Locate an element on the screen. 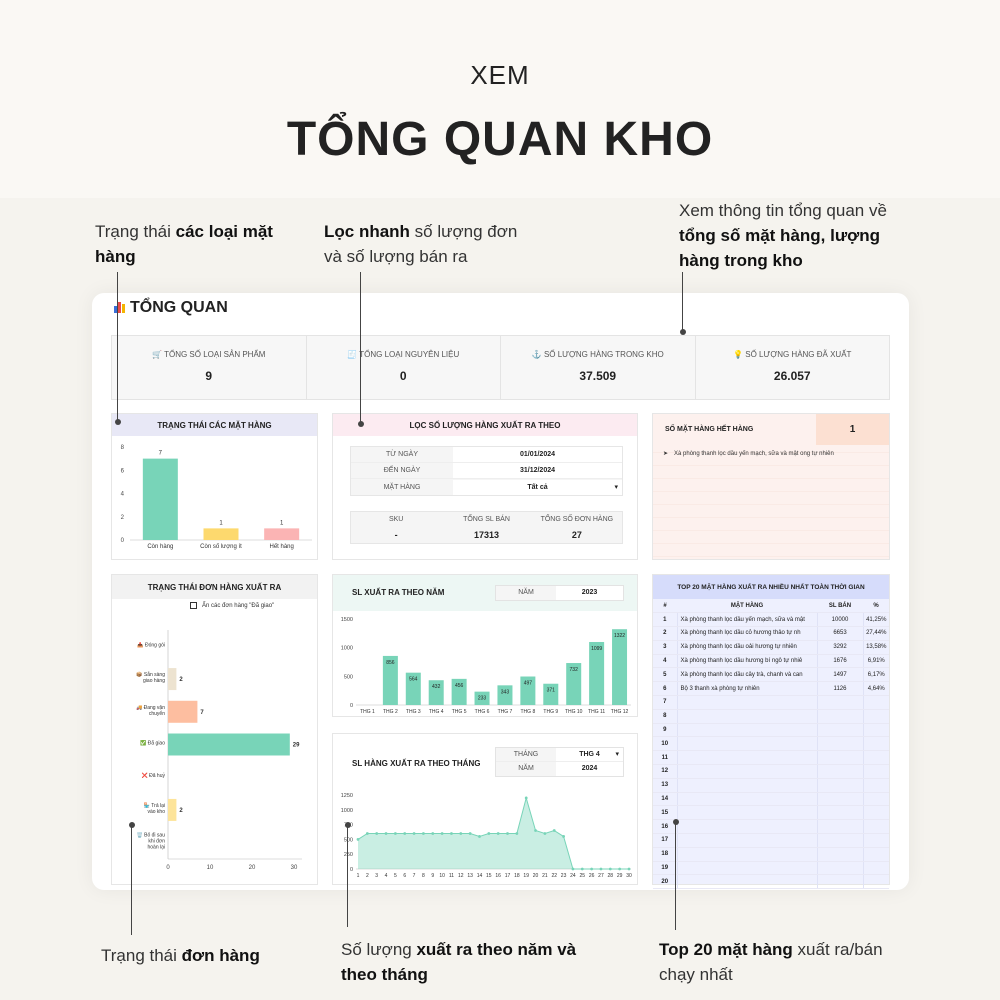 The image size is (1000, 1000). table-row: 16 is located at coordinates (771, 827).